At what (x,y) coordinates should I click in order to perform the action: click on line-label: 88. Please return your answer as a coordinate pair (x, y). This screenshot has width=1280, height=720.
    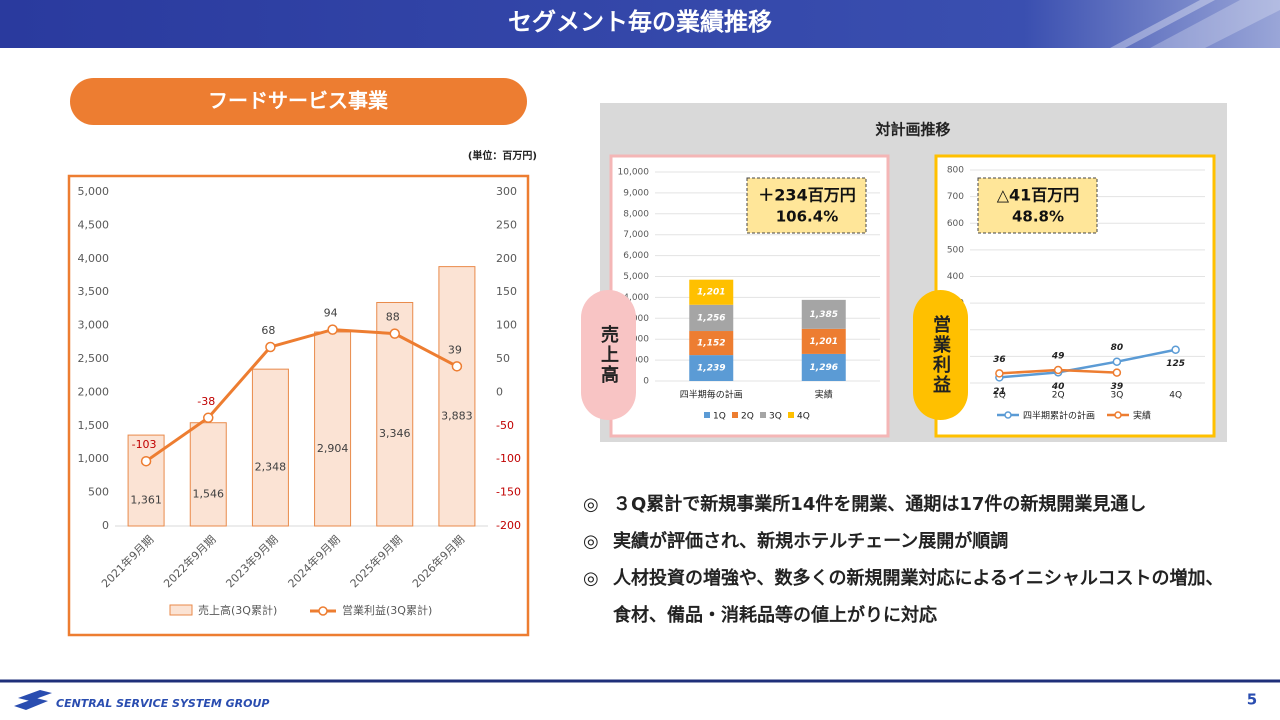
    Looking at the image, I should click on (393, 317).